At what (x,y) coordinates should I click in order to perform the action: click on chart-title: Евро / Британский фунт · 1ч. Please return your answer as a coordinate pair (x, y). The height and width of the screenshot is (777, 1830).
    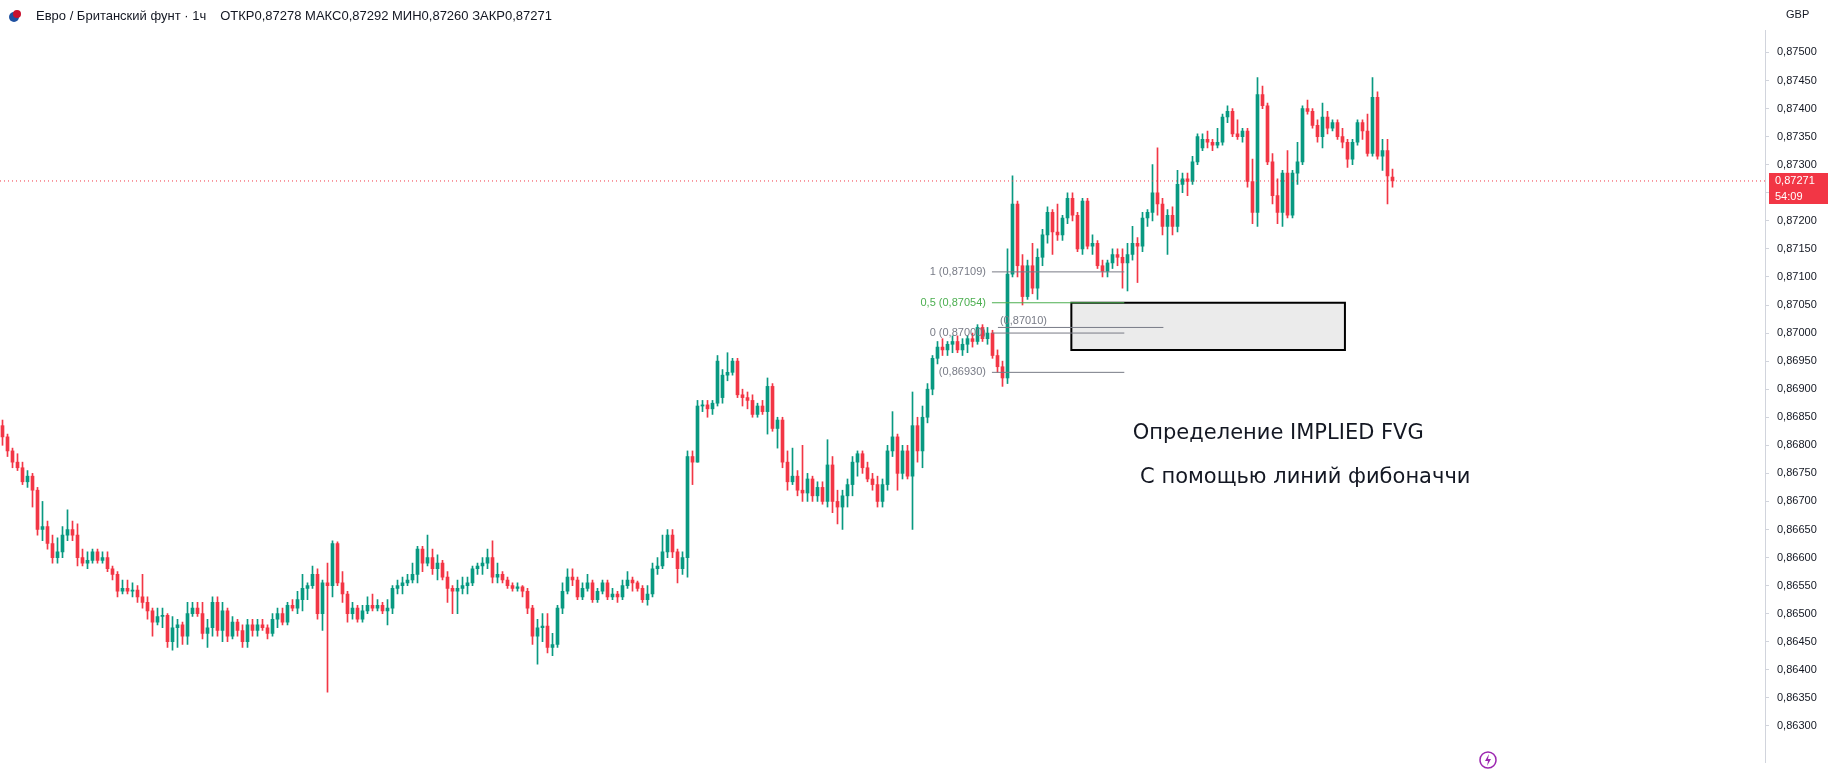
    Looking at the image, I should click on (121, 15).